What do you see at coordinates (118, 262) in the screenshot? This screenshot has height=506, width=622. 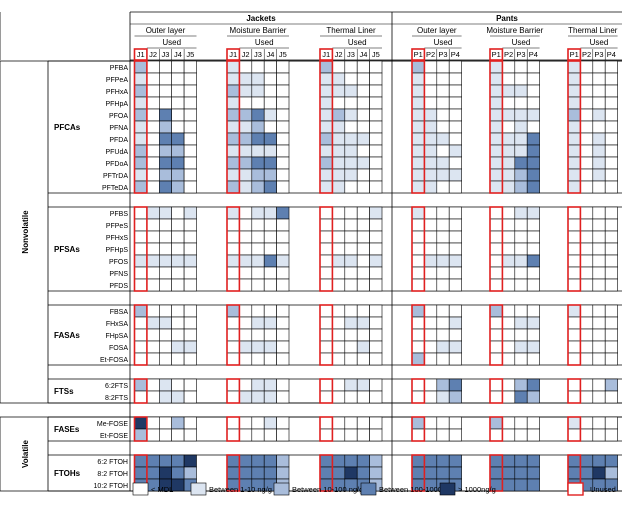 I see `row-label: PFOS` at bounding box center [118, 262].